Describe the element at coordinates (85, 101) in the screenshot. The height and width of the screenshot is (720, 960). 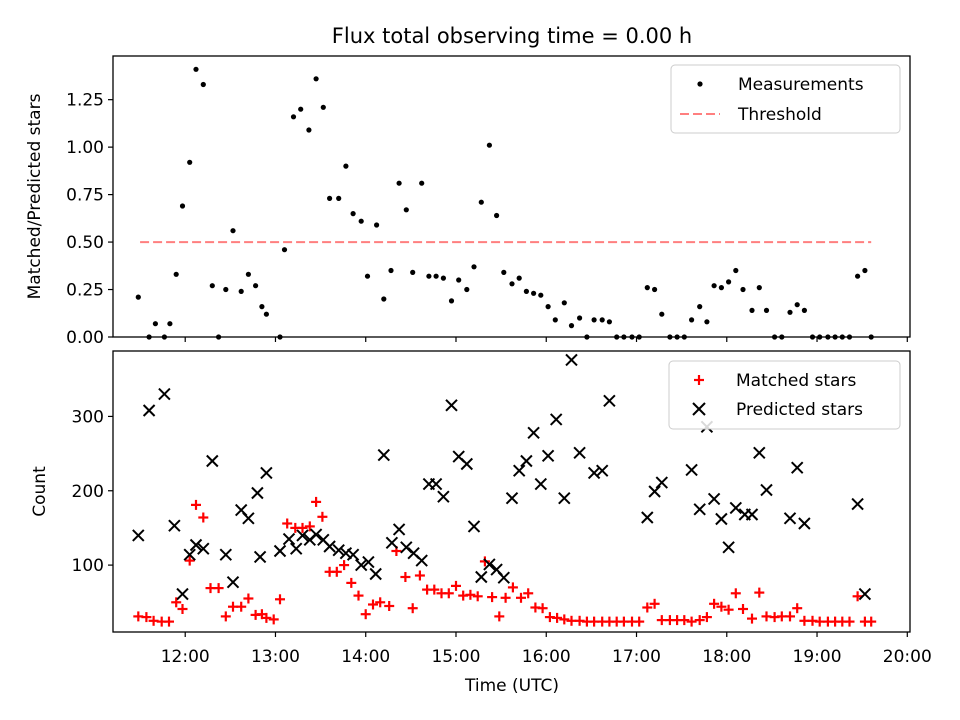
I see `top-y-tick-label: 1.25` at that location.